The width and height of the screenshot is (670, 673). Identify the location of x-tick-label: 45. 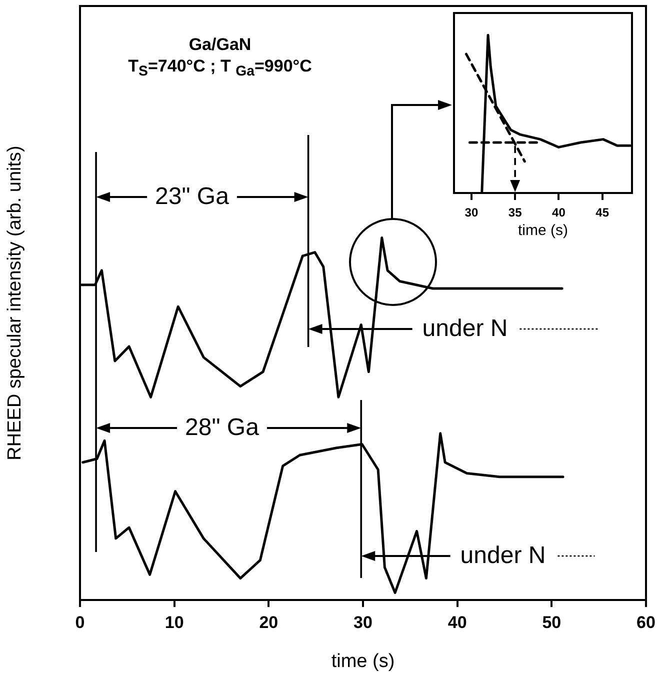
(603, 213).